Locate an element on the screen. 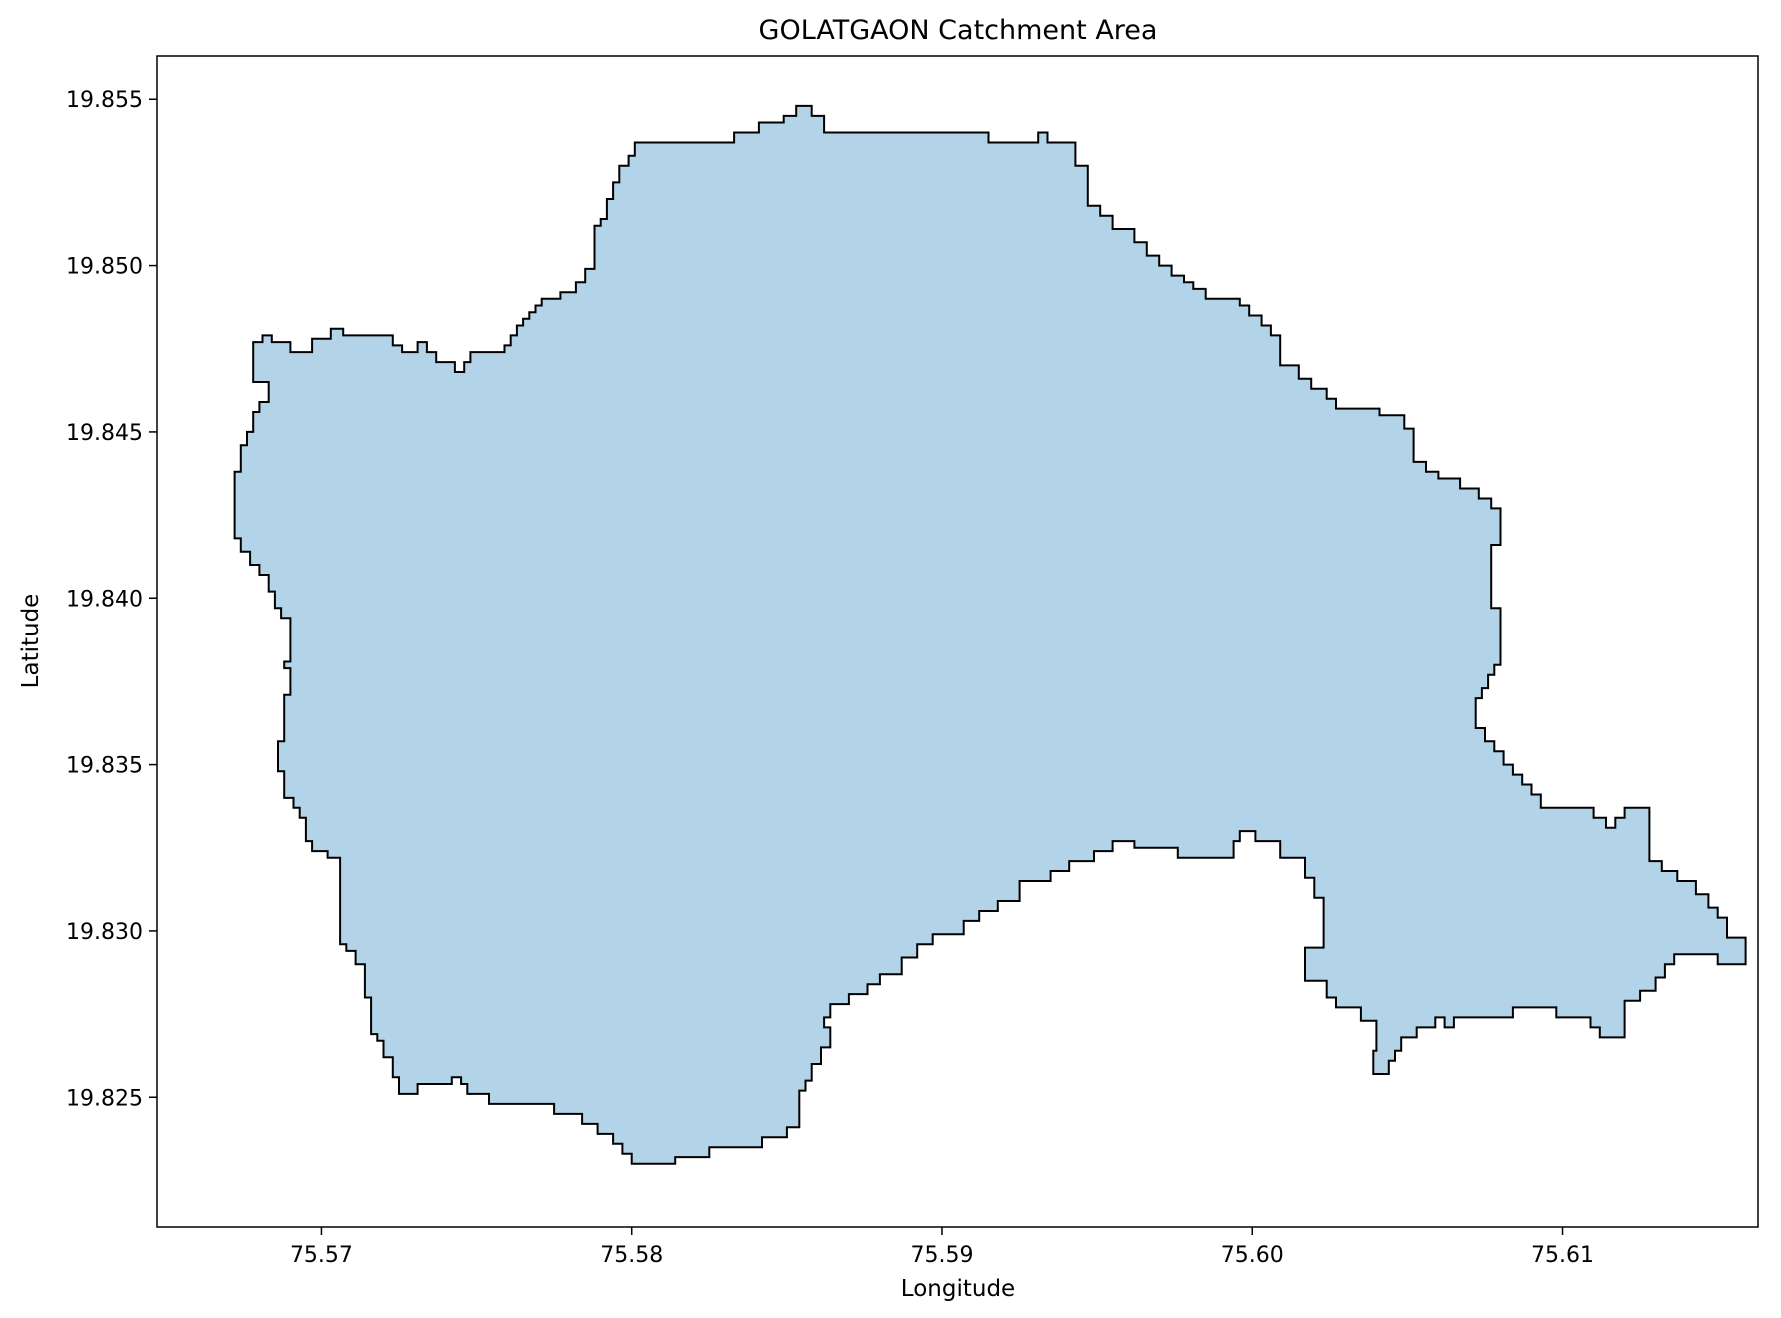 The height and width of the screenshot is (1318, 1781). y-axis-label: Latitude is located at coordinates (31, 641).